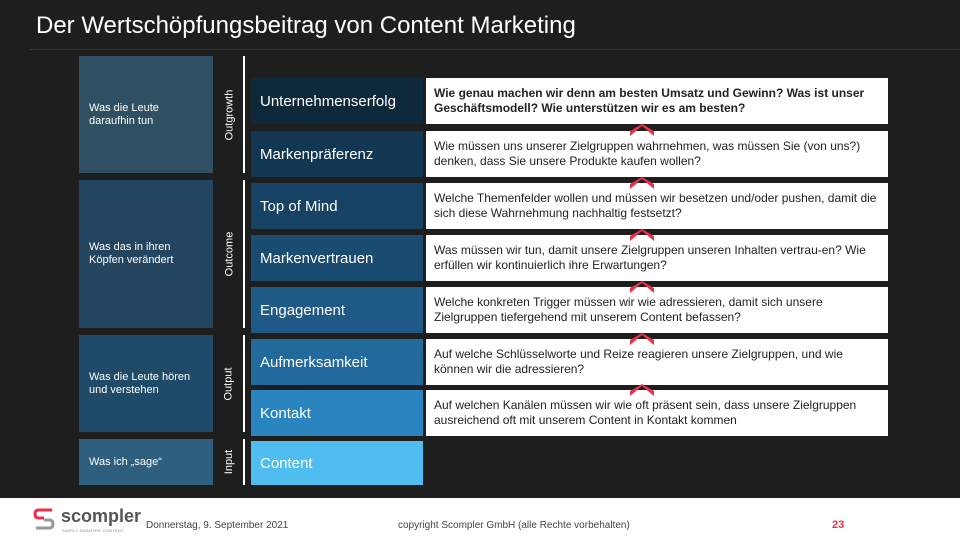 Image resolution: width=960 pixels, height=540 pixels. Describe the element at coordinates (337, 463) in the screenshot. I see `row-label-content: Content` at that location.